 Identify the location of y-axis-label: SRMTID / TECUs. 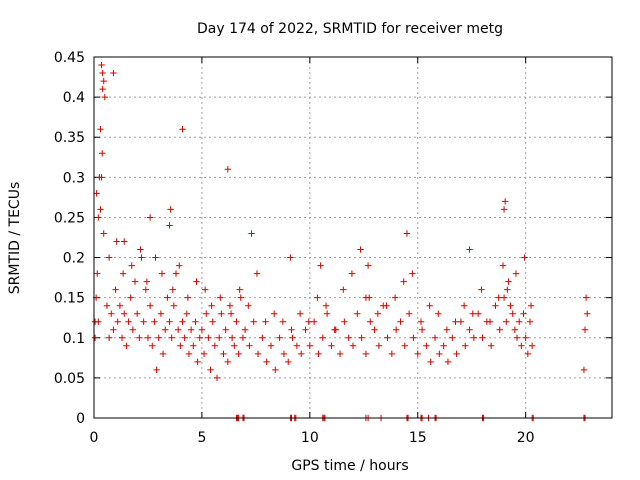
(15, 238).